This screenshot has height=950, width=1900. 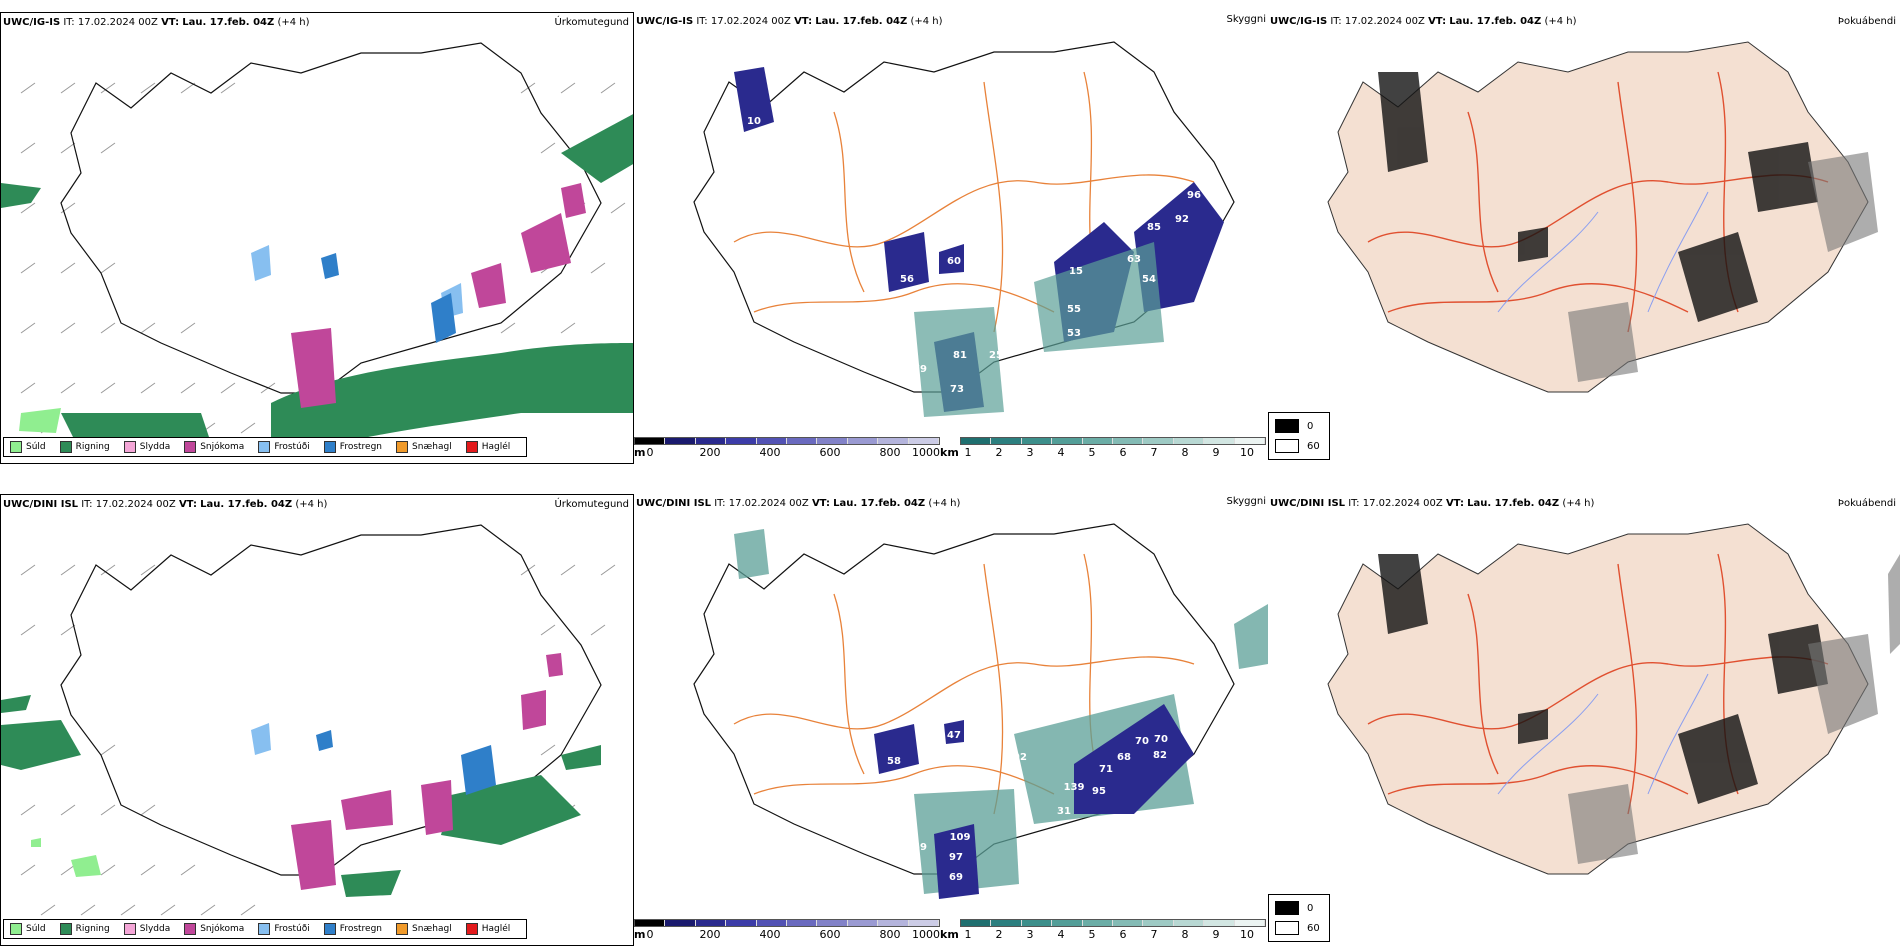 I want to click on cloud-label: 31, so click(x=1064, y=811).